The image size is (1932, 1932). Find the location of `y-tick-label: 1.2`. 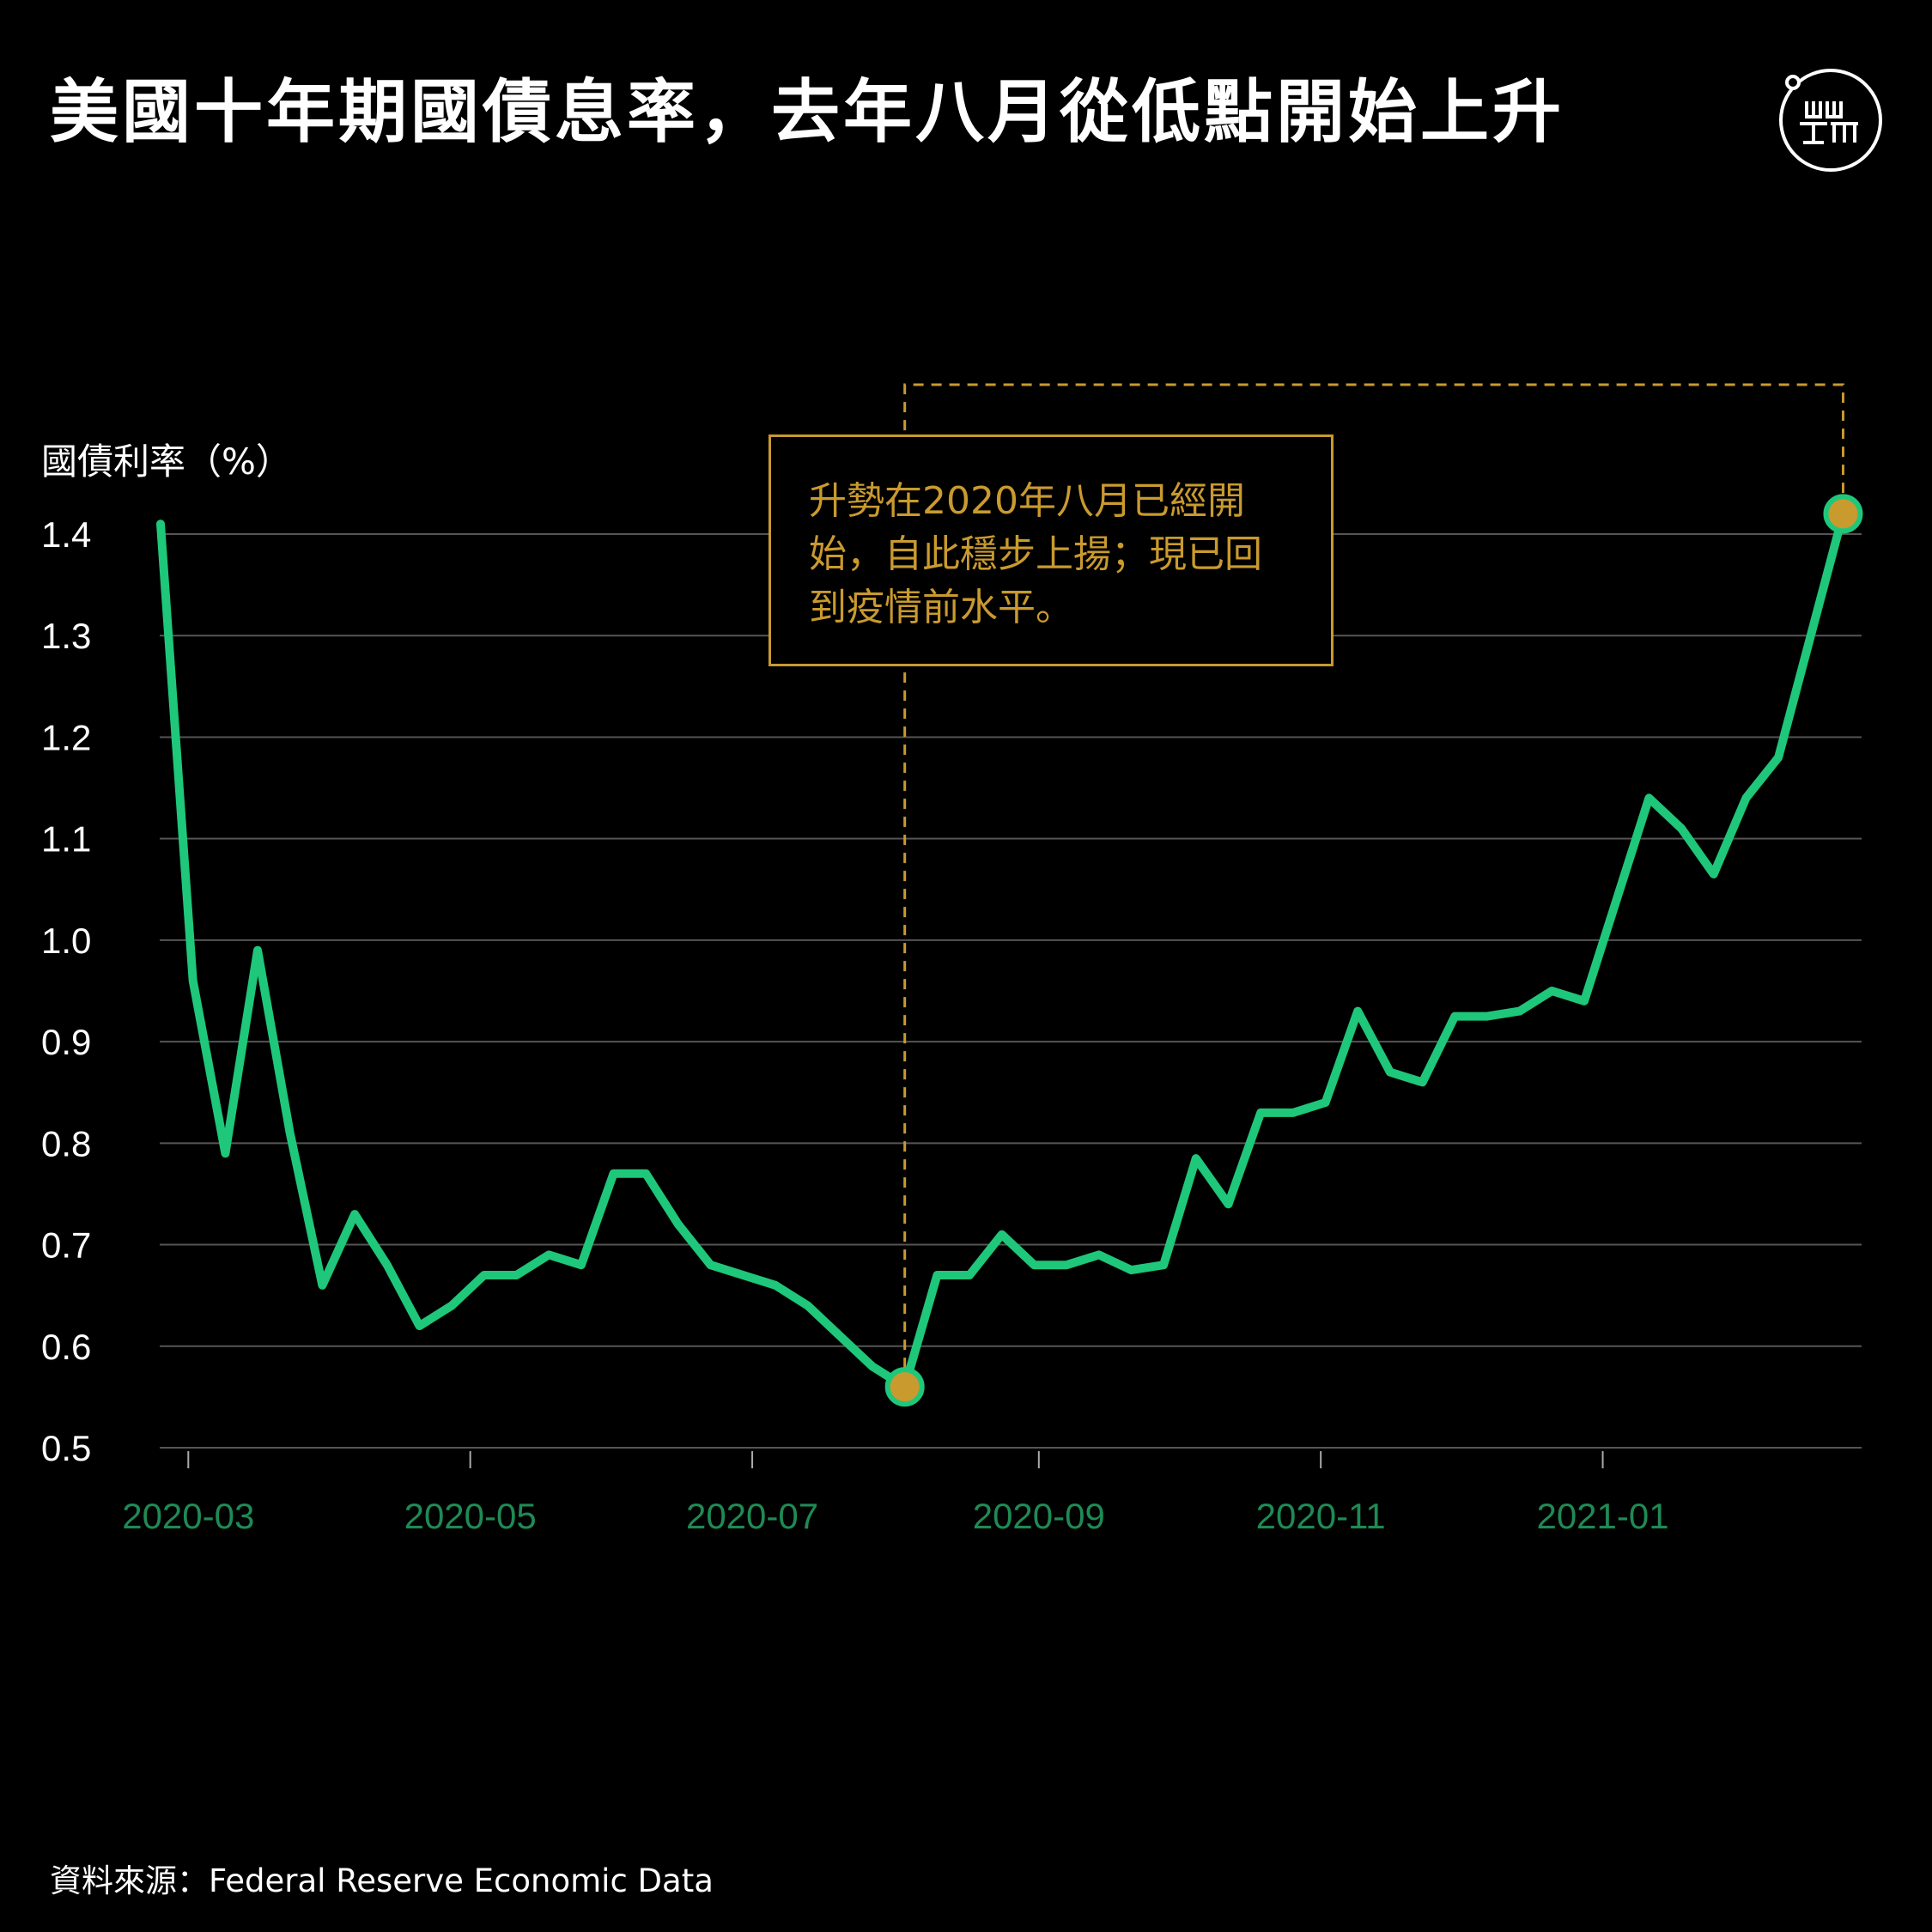

y-tick-label: 1.2 is located at coordinates (66, 737).